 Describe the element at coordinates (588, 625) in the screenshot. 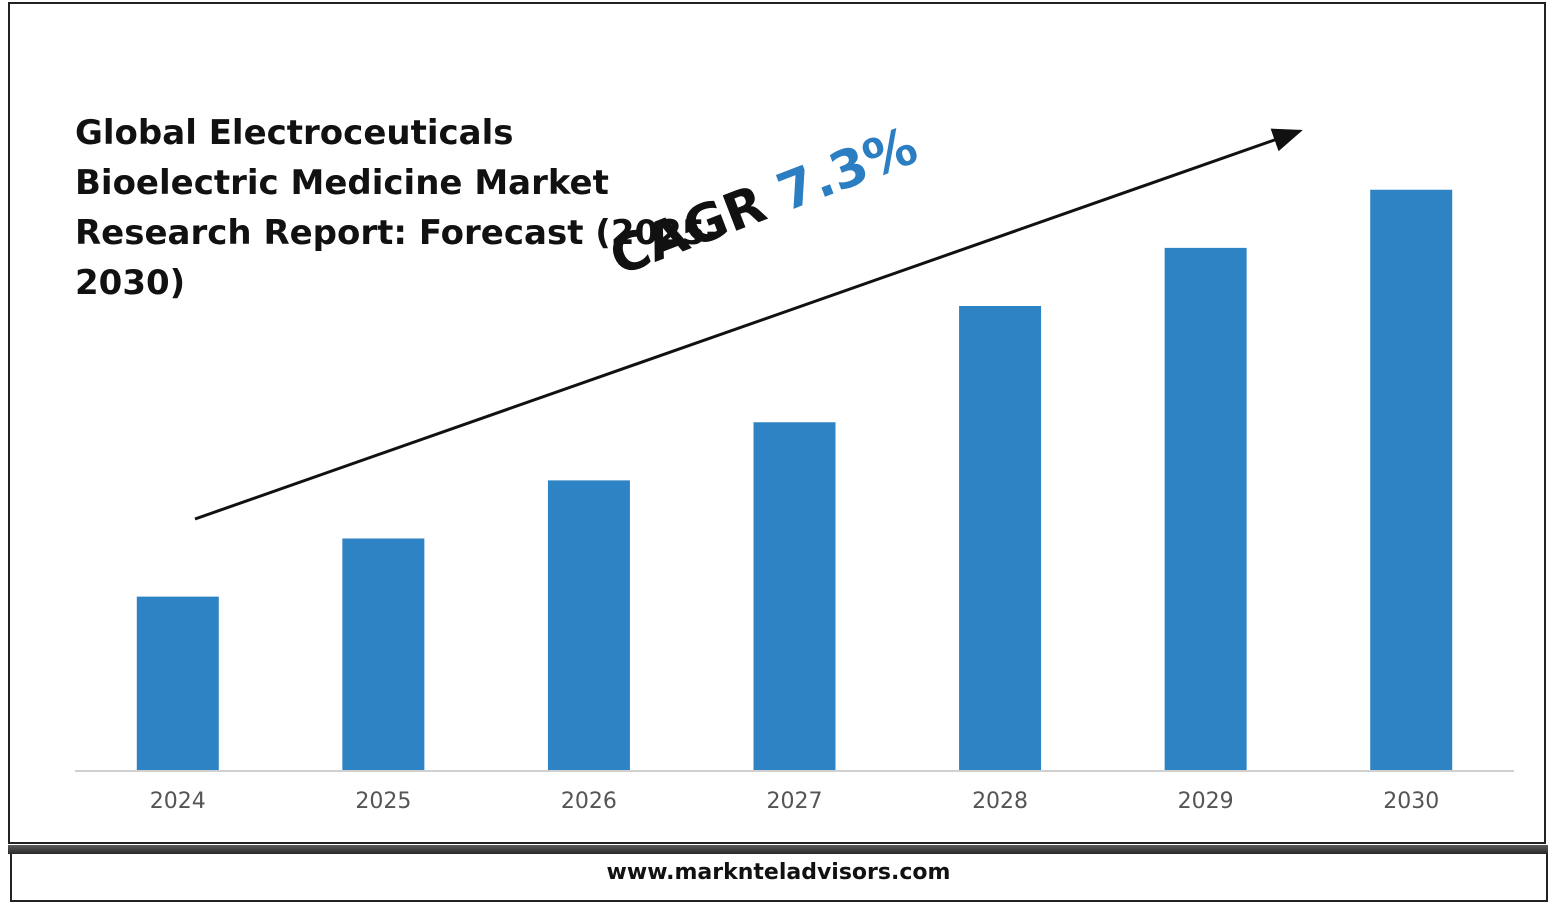

I see `bar-2026` at that location.